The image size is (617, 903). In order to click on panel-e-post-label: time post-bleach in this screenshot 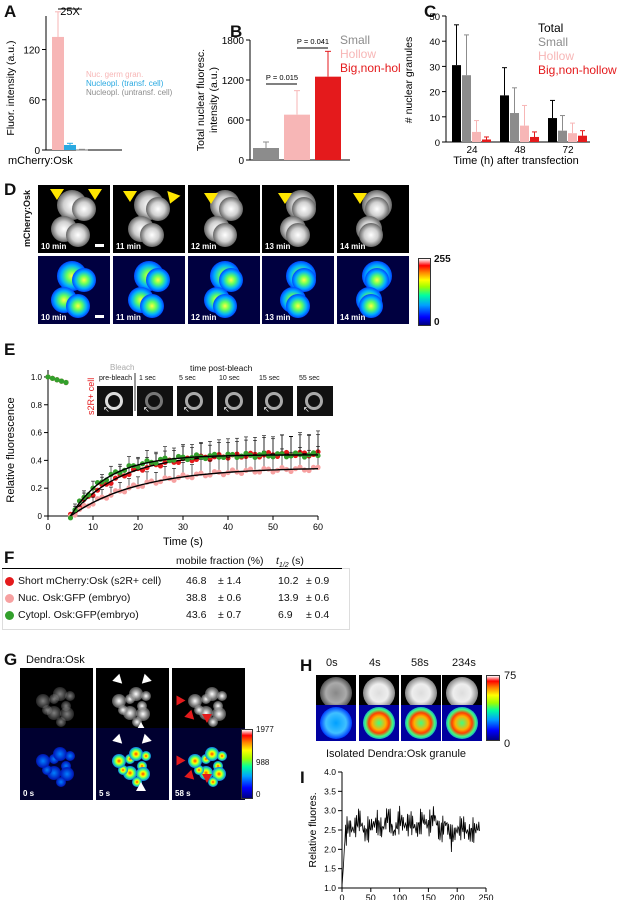, I will do `click(221, 368)`.